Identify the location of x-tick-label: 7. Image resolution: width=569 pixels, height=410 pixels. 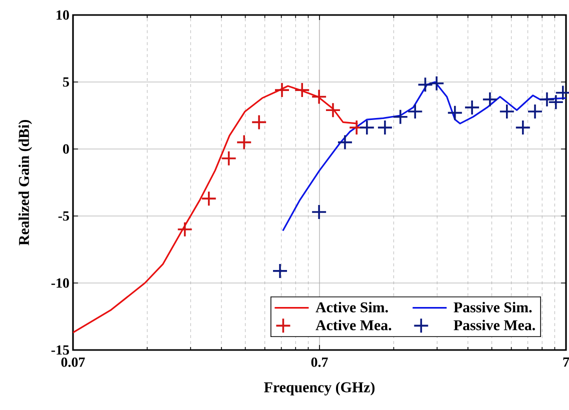
(566, 362).